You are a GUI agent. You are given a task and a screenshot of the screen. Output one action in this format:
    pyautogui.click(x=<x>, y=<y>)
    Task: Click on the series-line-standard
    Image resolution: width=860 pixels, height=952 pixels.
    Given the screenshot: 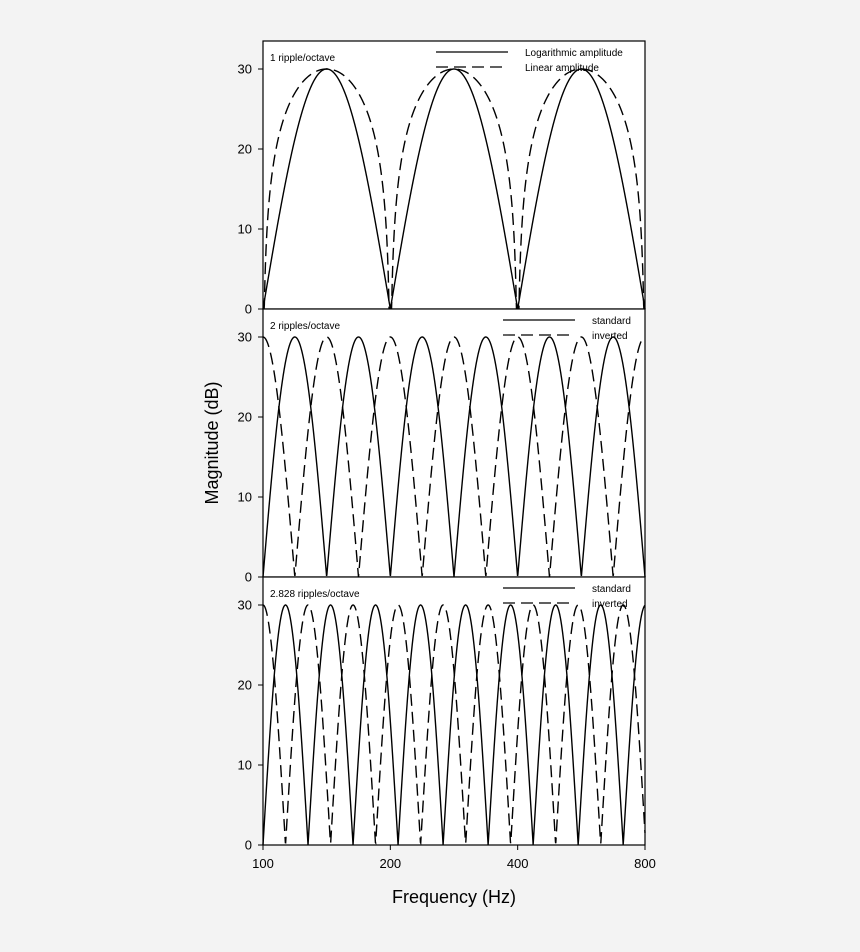 What is the action you would take?
    pyautogui.click(x=454, y=725)
    